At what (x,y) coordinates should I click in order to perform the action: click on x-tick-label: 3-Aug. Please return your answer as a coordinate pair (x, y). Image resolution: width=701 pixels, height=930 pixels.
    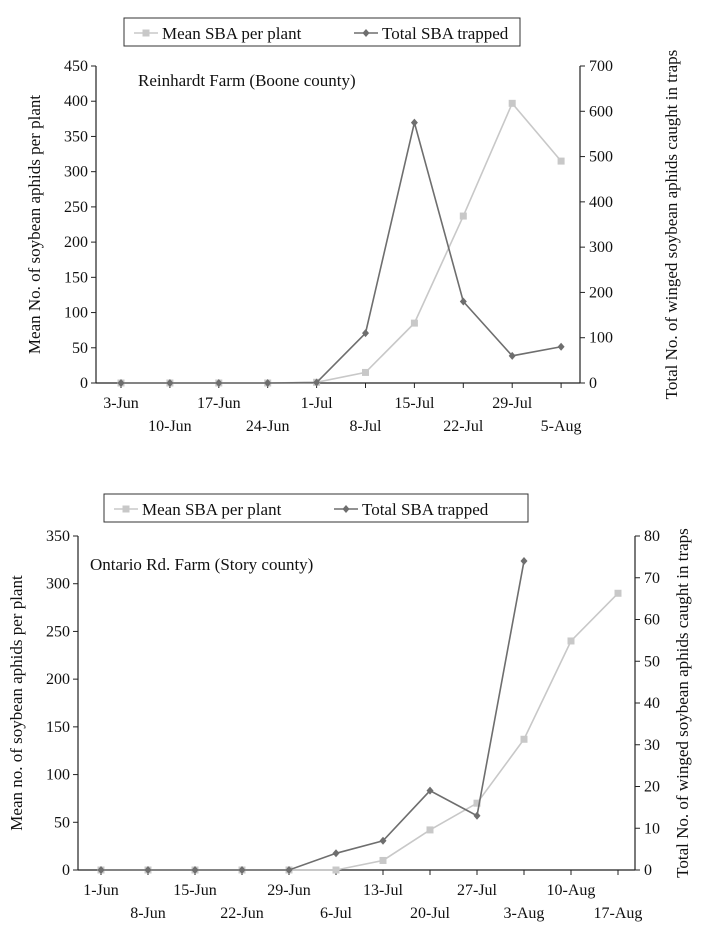
    Looking at the image, I should click on (524, 913).